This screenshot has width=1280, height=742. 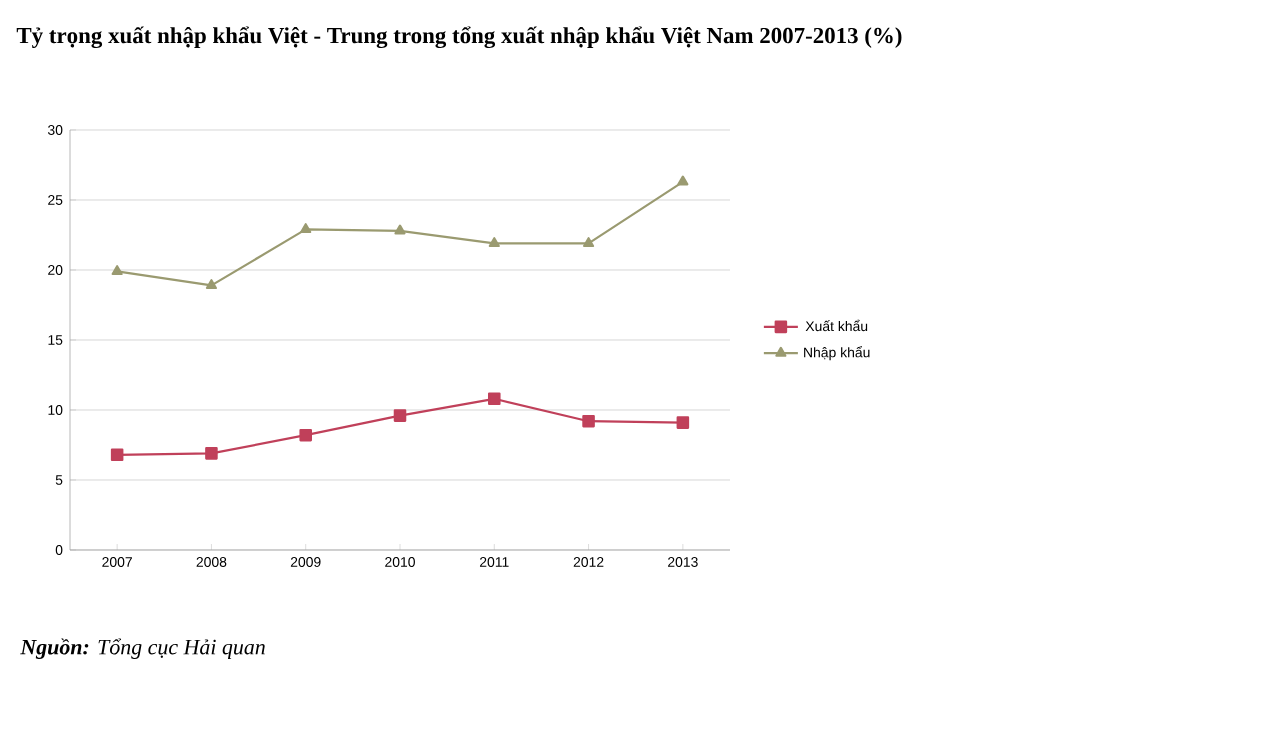 I want to click on chart-title: Tỷ trọng xuất nhập khẩu Việt - Trung trong tổng xuất nhập khẩu Việt Nam 2007-2013 (%), so click(x=459, y=37).